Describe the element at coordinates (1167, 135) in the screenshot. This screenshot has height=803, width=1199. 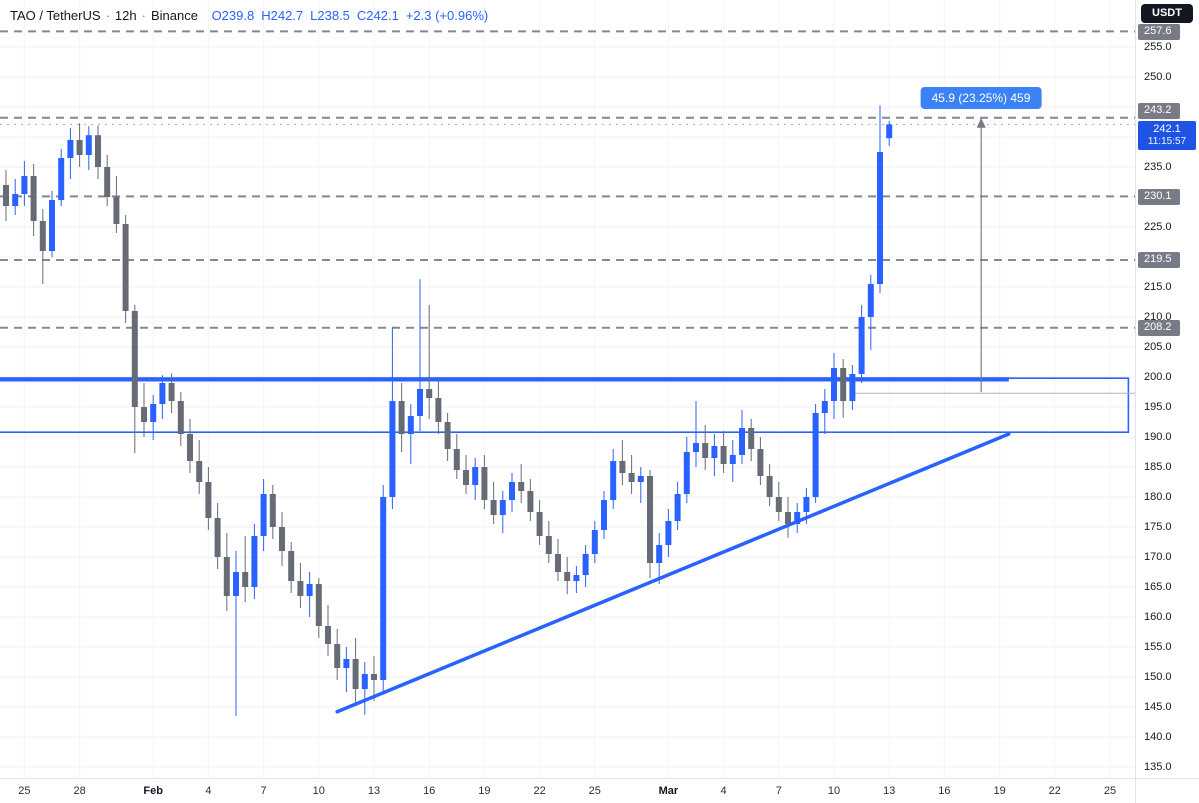
I see `current-price-badge: 242.1 11:15:57` at that location.